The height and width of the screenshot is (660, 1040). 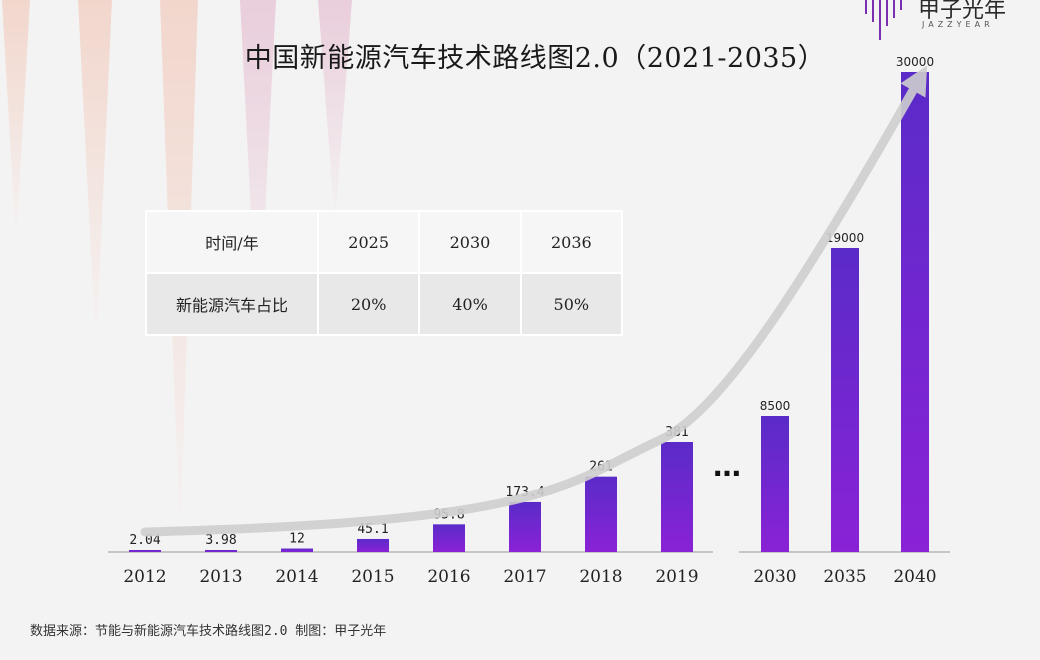 I want to click on table-row: 新能源汽车占比 20% 40% 50%, so click(x=384, y=304).